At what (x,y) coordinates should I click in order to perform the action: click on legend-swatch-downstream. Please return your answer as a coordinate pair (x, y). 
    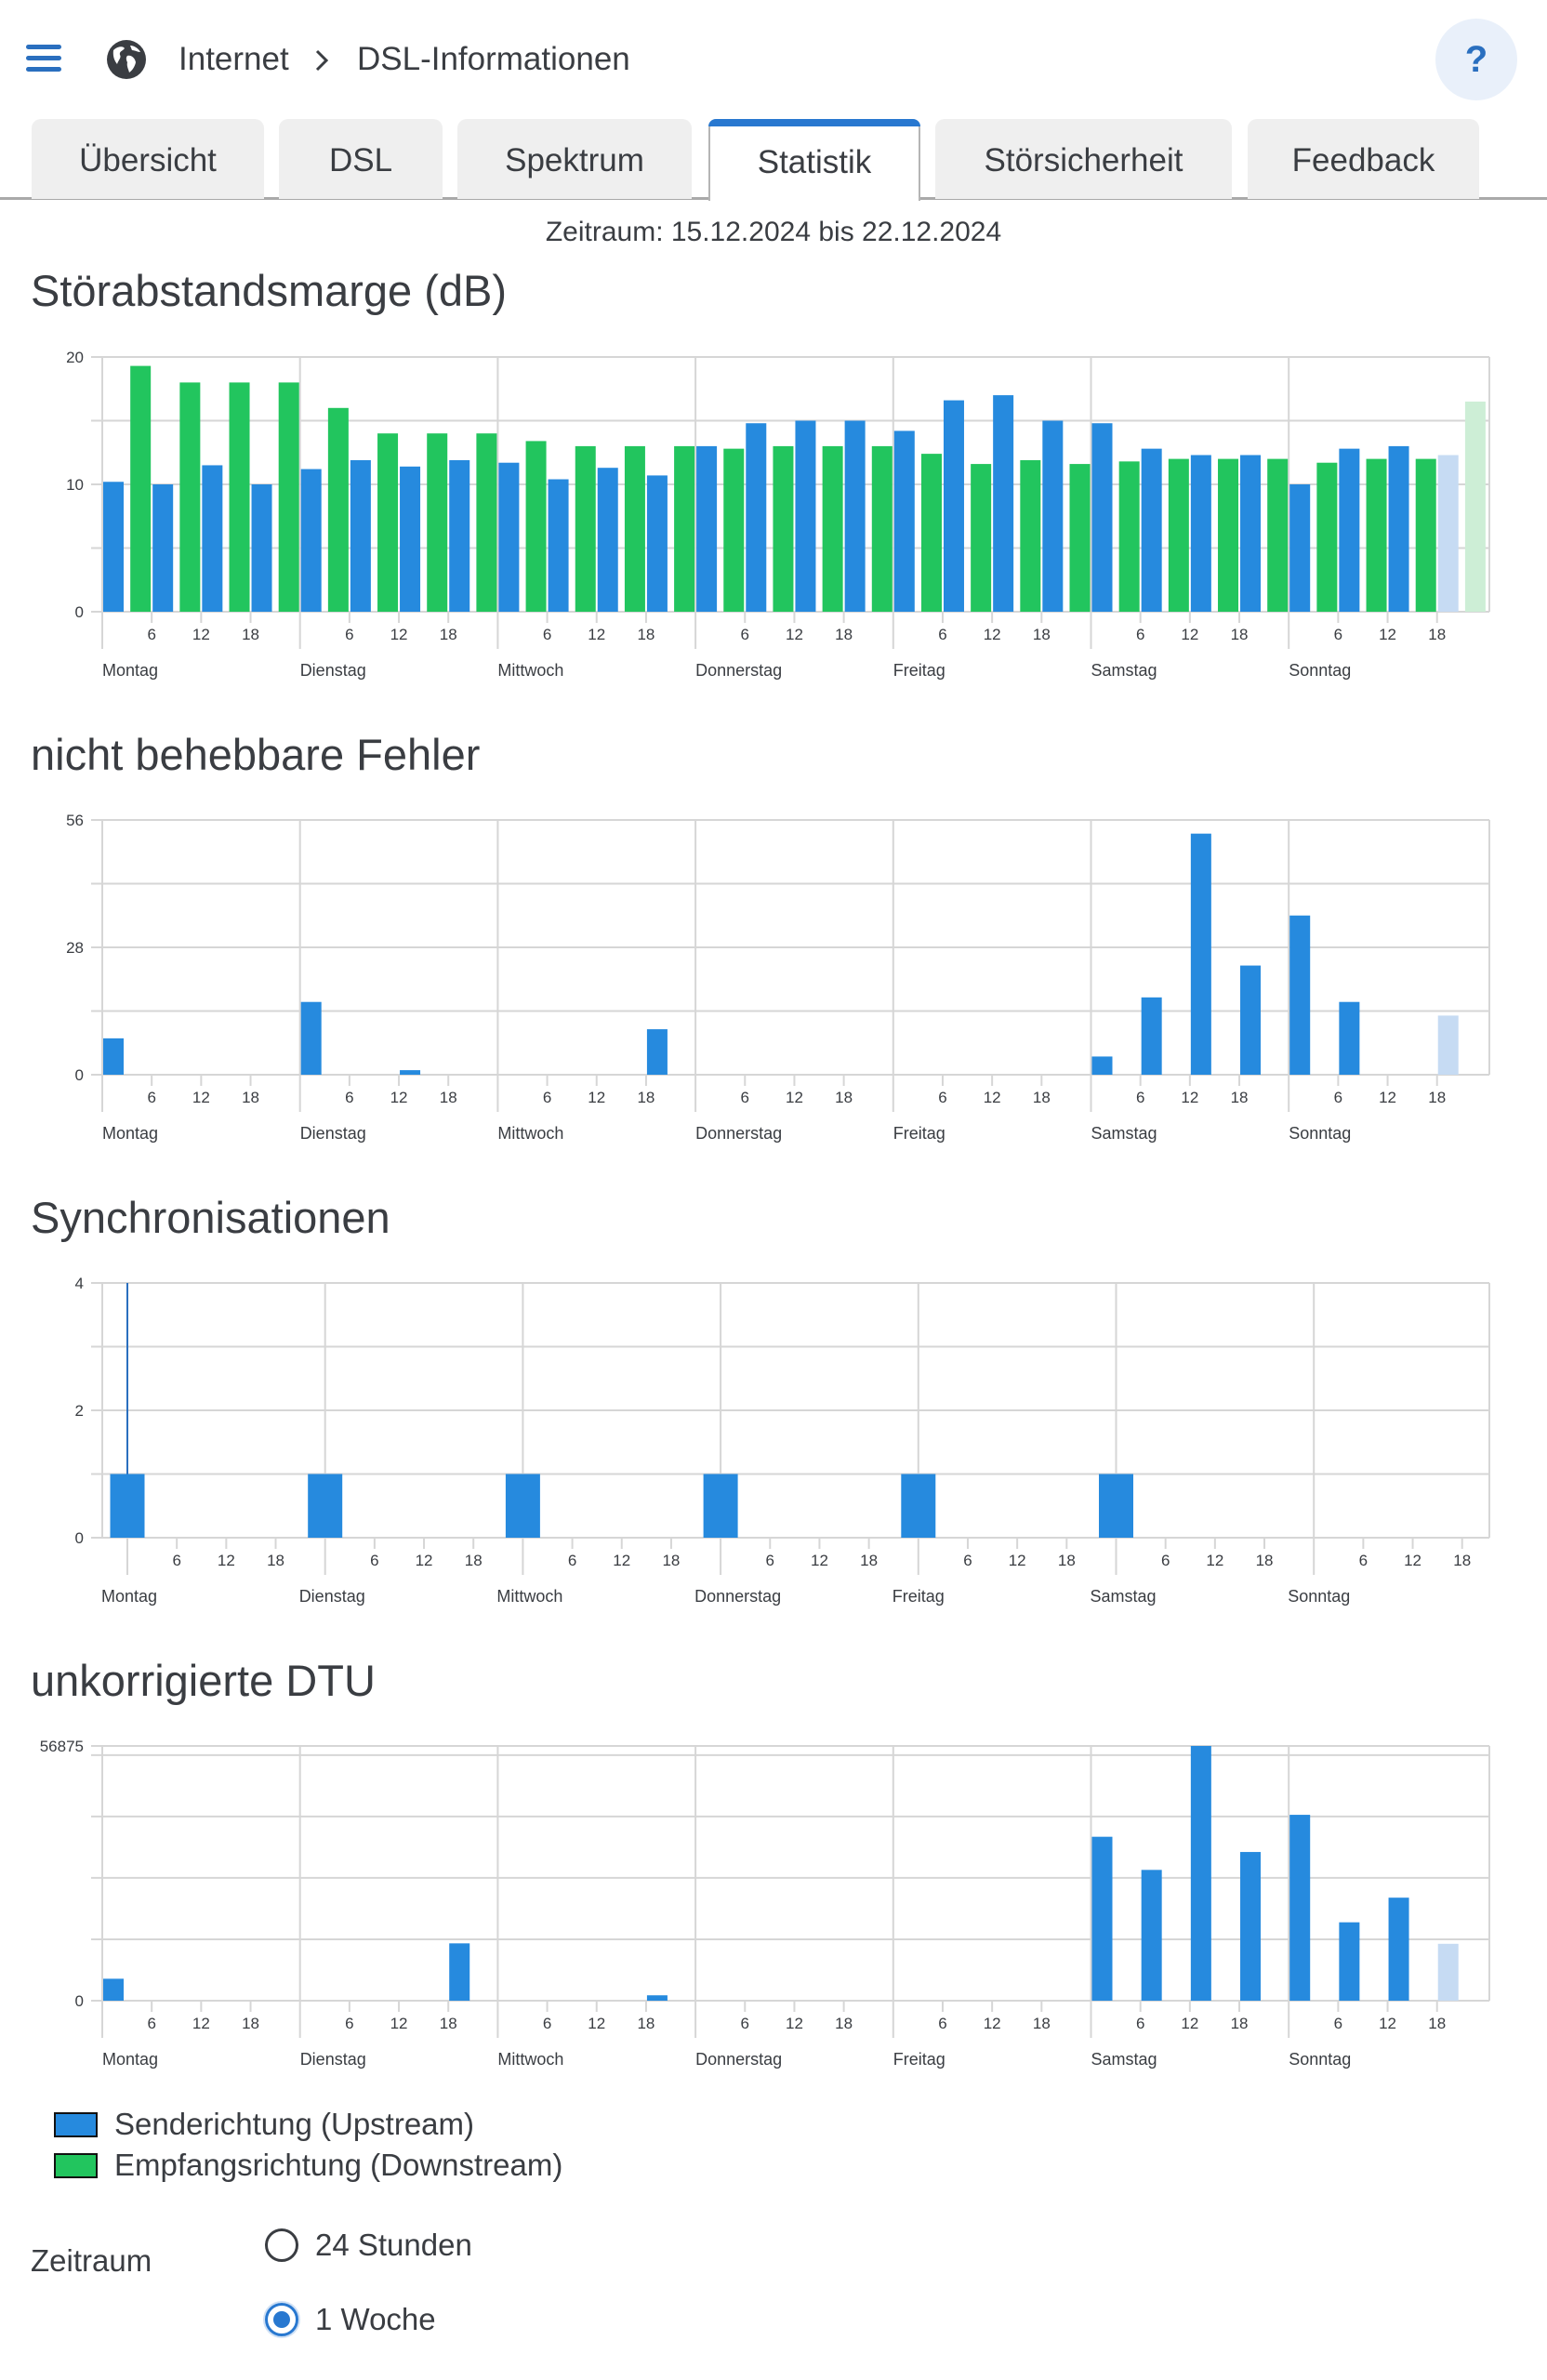
    Looking at the image, I should click on (76, 2165).